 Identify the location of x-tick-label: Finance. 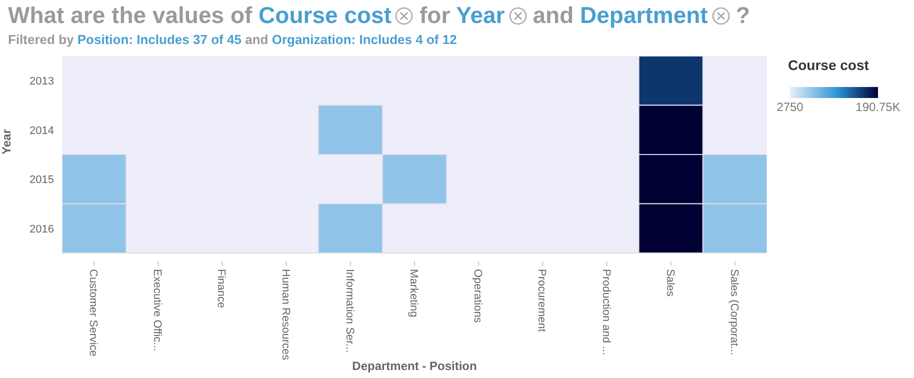
(221, 288).